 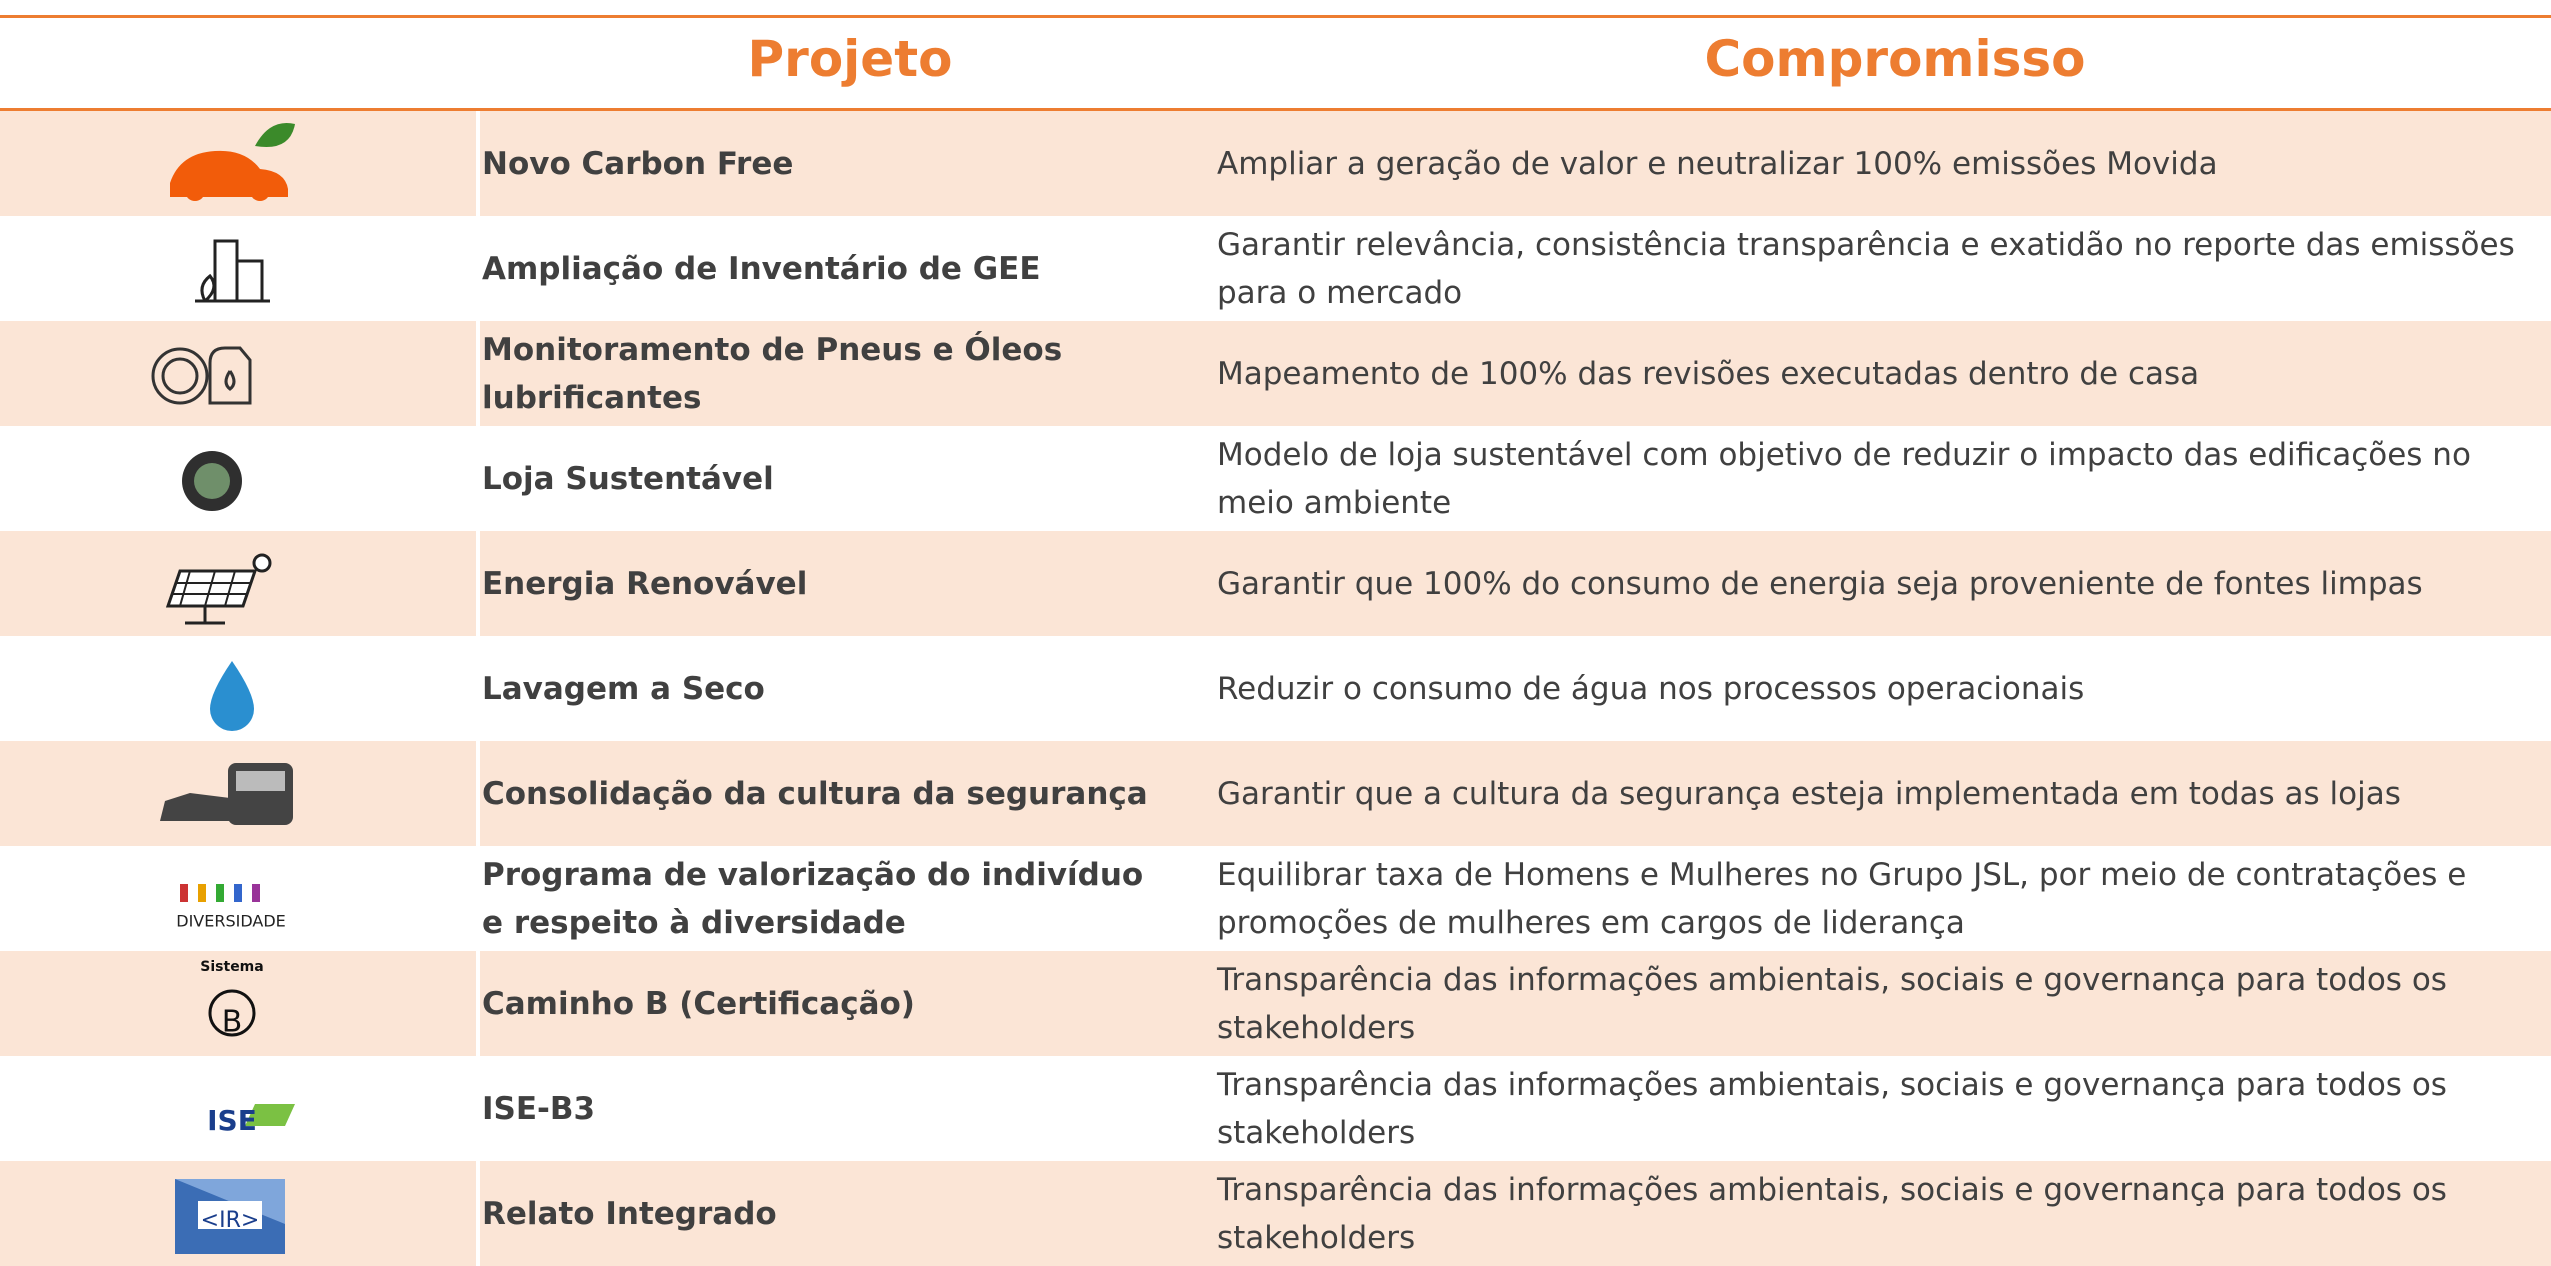 What do you see at coordinates (645, 583) in the screenshot?
I see `project-text: Energia Renovável` at bounding box center [645, 583].